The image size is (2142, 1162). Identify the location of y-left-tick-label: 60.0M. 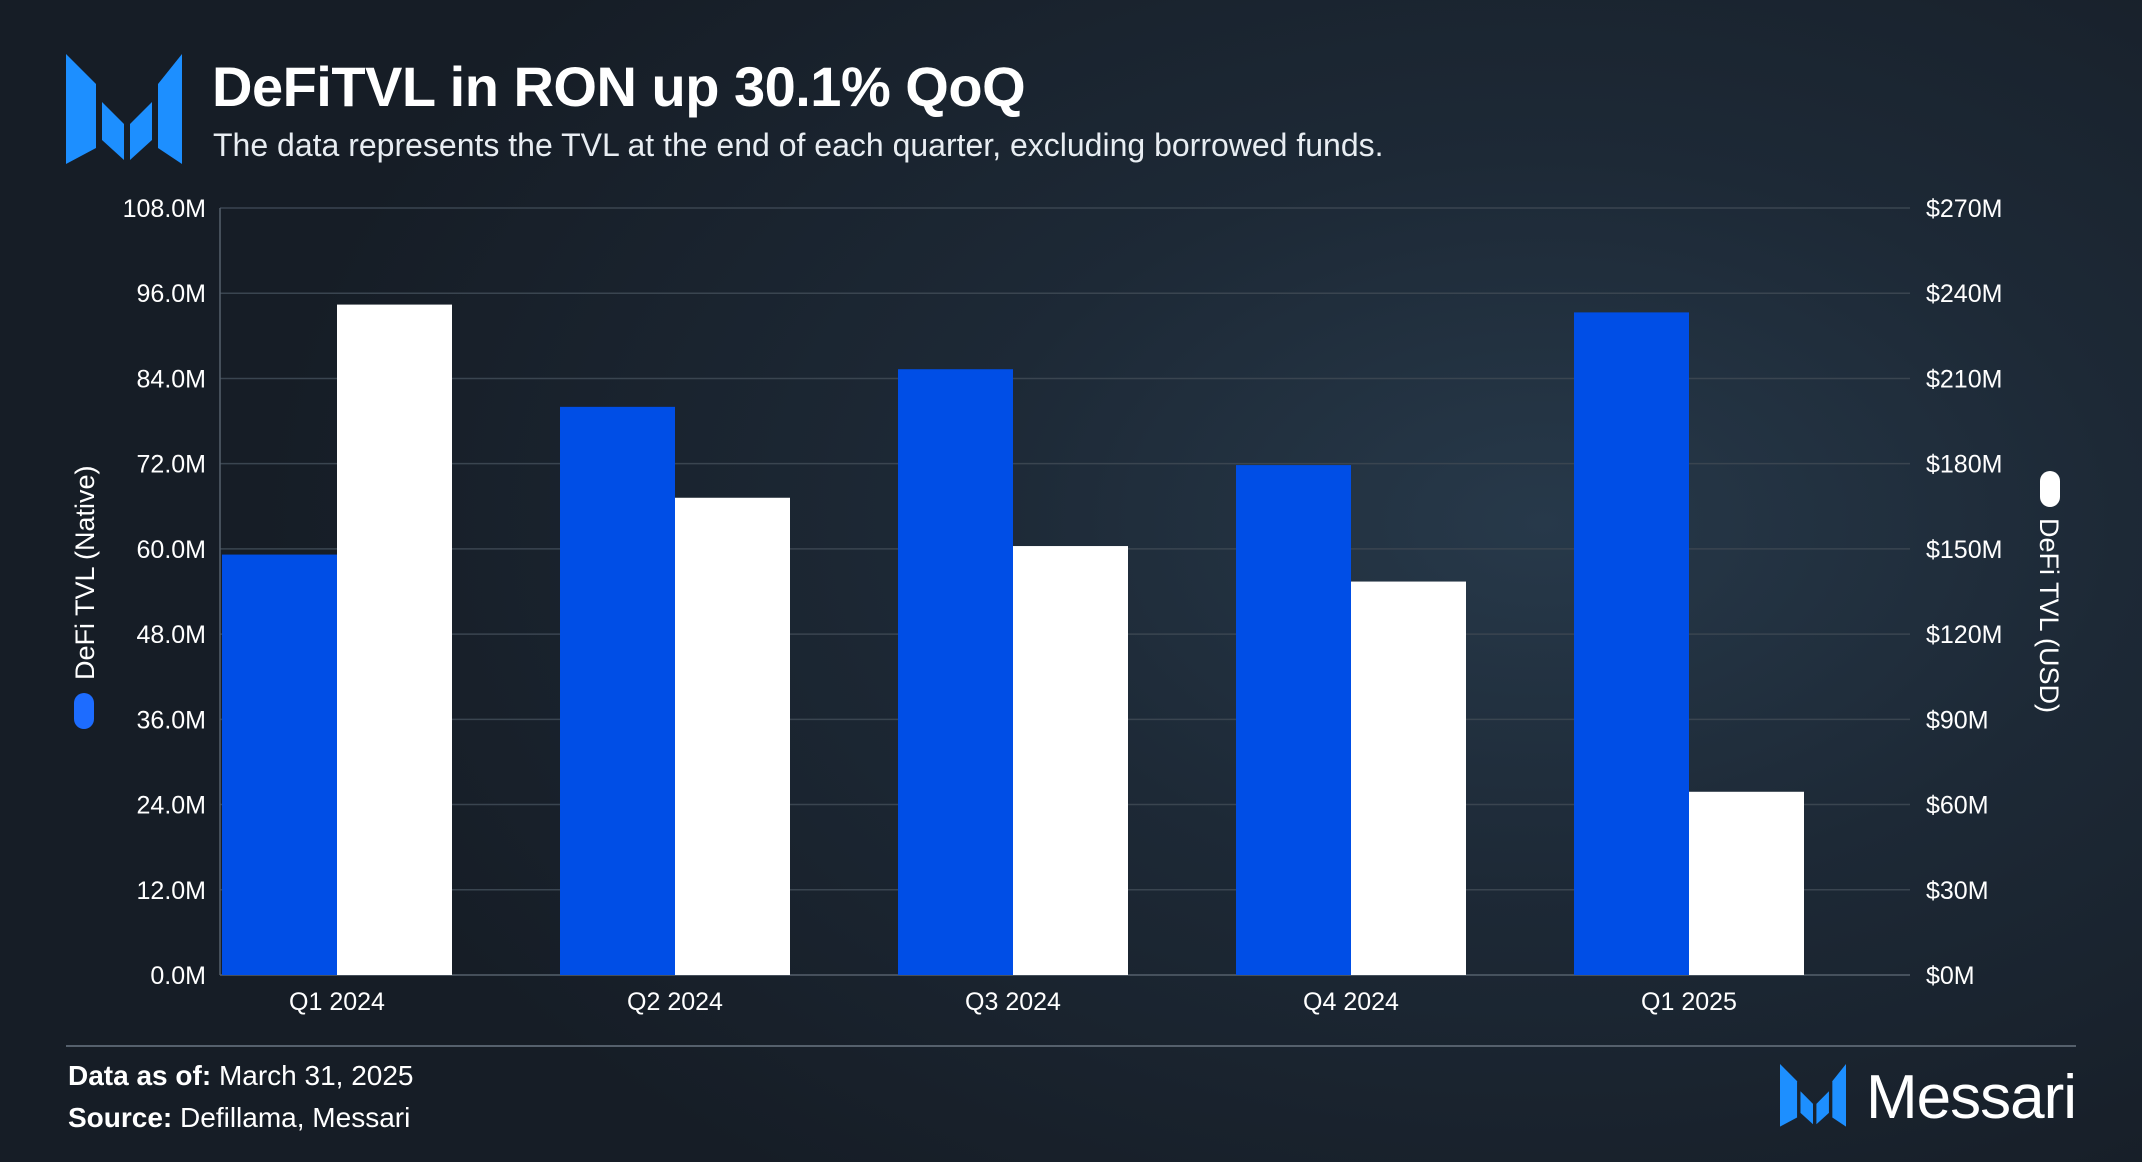
(171, 550).